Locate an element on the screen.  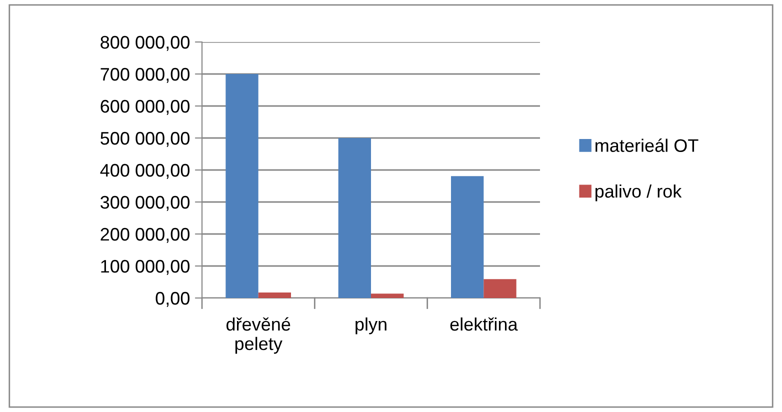
y-tick-label: 0,00 is located at coordinates (173, 299).